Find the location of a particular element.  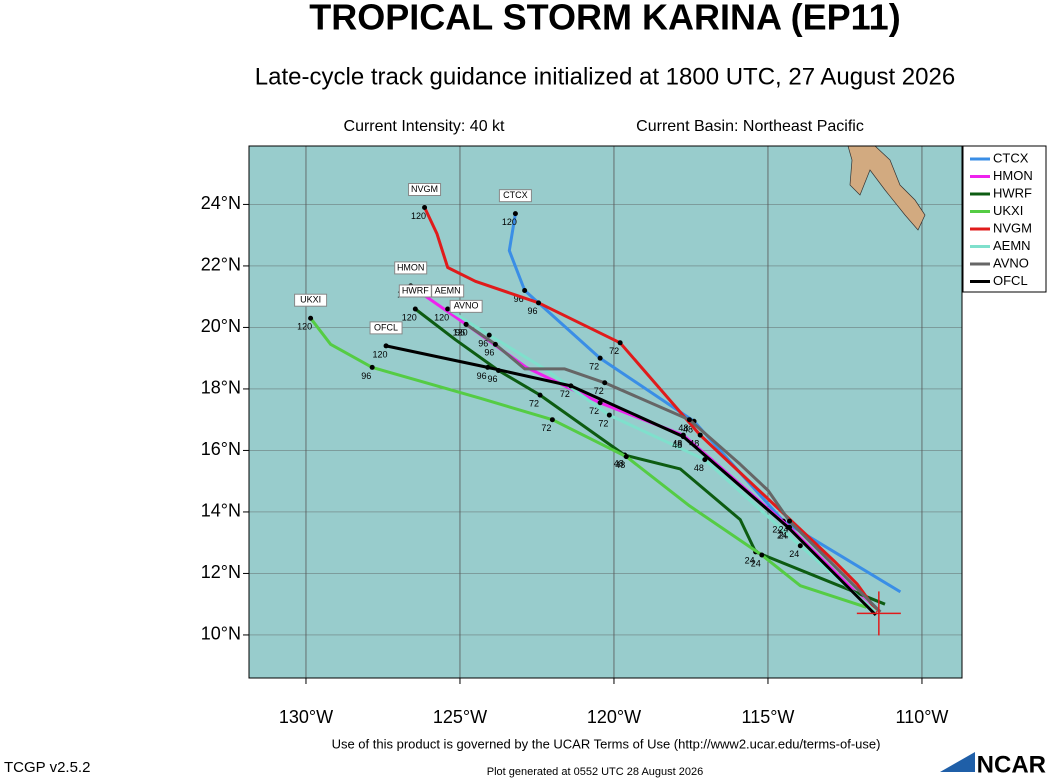

y-tick-label: 18°N is located at coordinates (221, 388).